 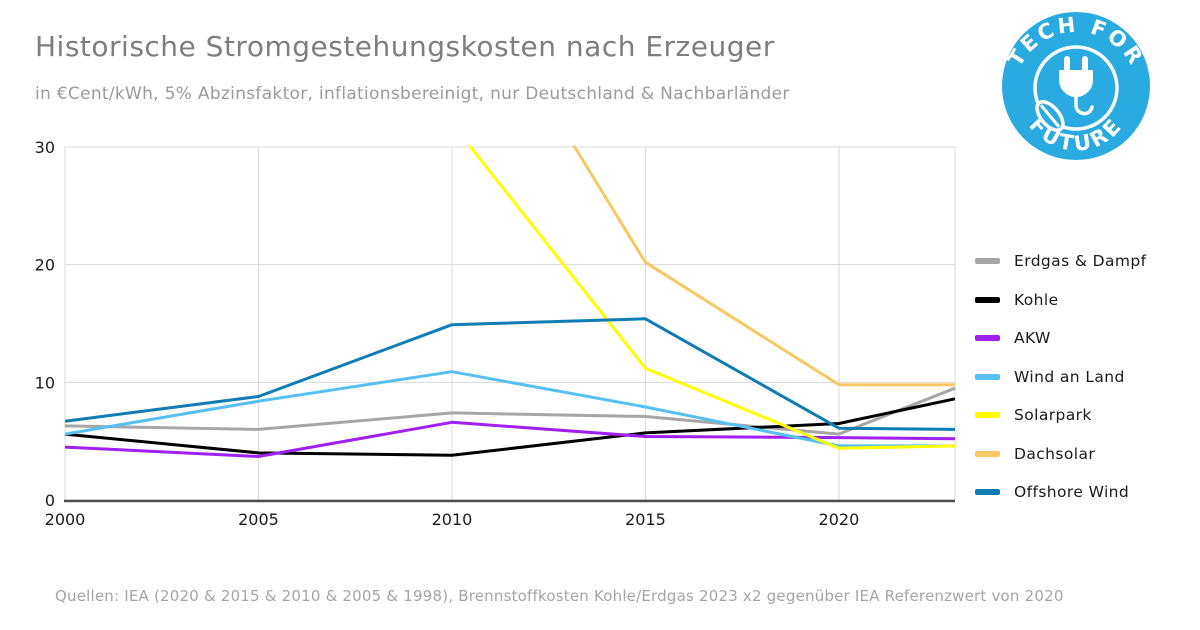 I want to click on legend-label: AKW, so click(x=1032, y=338).